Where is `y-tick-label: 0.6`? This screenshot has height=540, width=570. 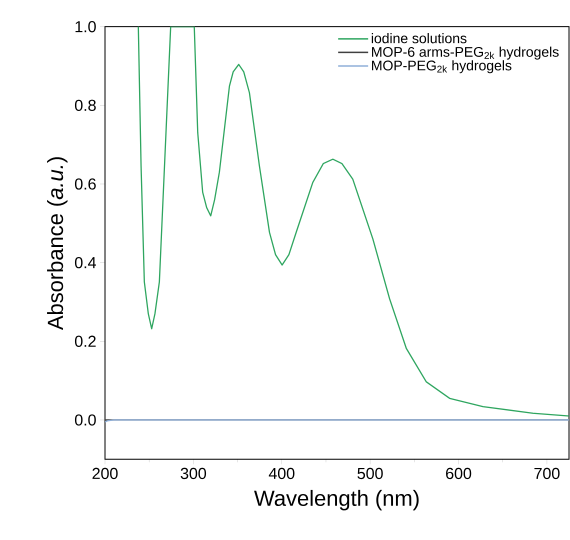 y-tick-label: 0.6 is located at coordinates (85, 184).